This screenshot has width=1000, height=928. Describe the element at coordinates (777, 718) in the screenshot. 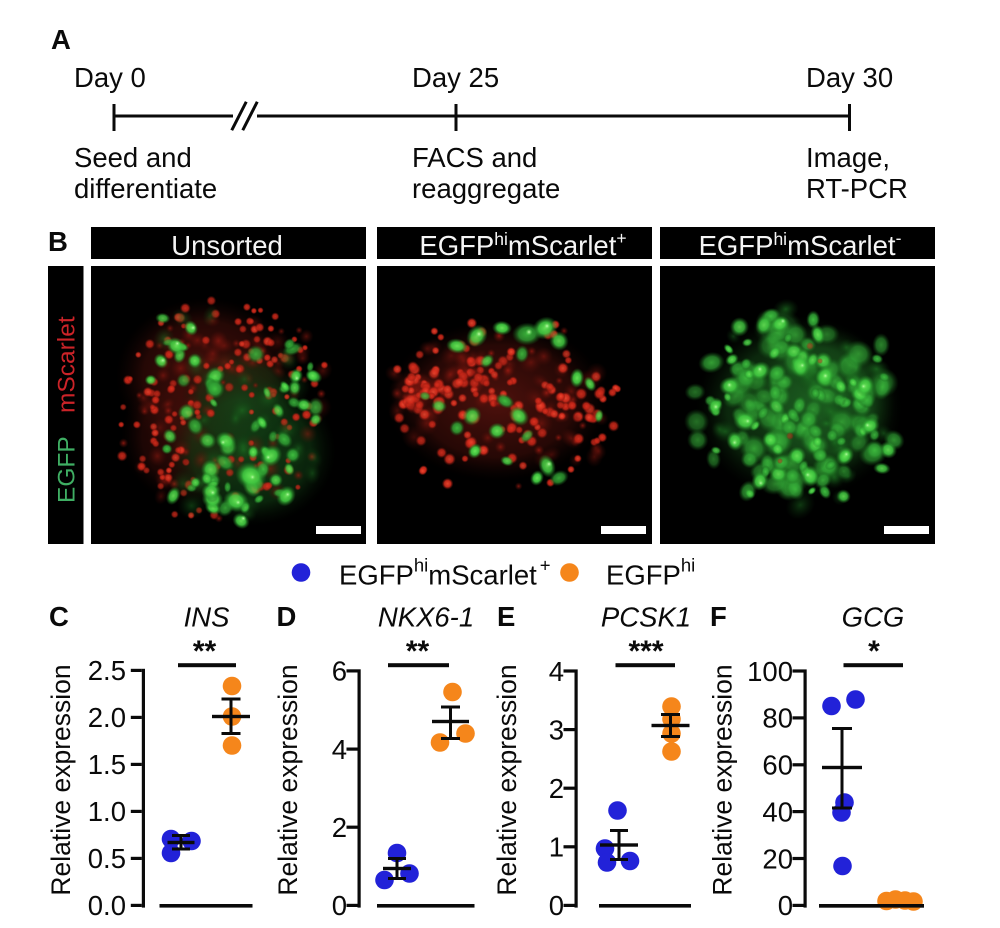

I see `svg-text: 80` at that location.